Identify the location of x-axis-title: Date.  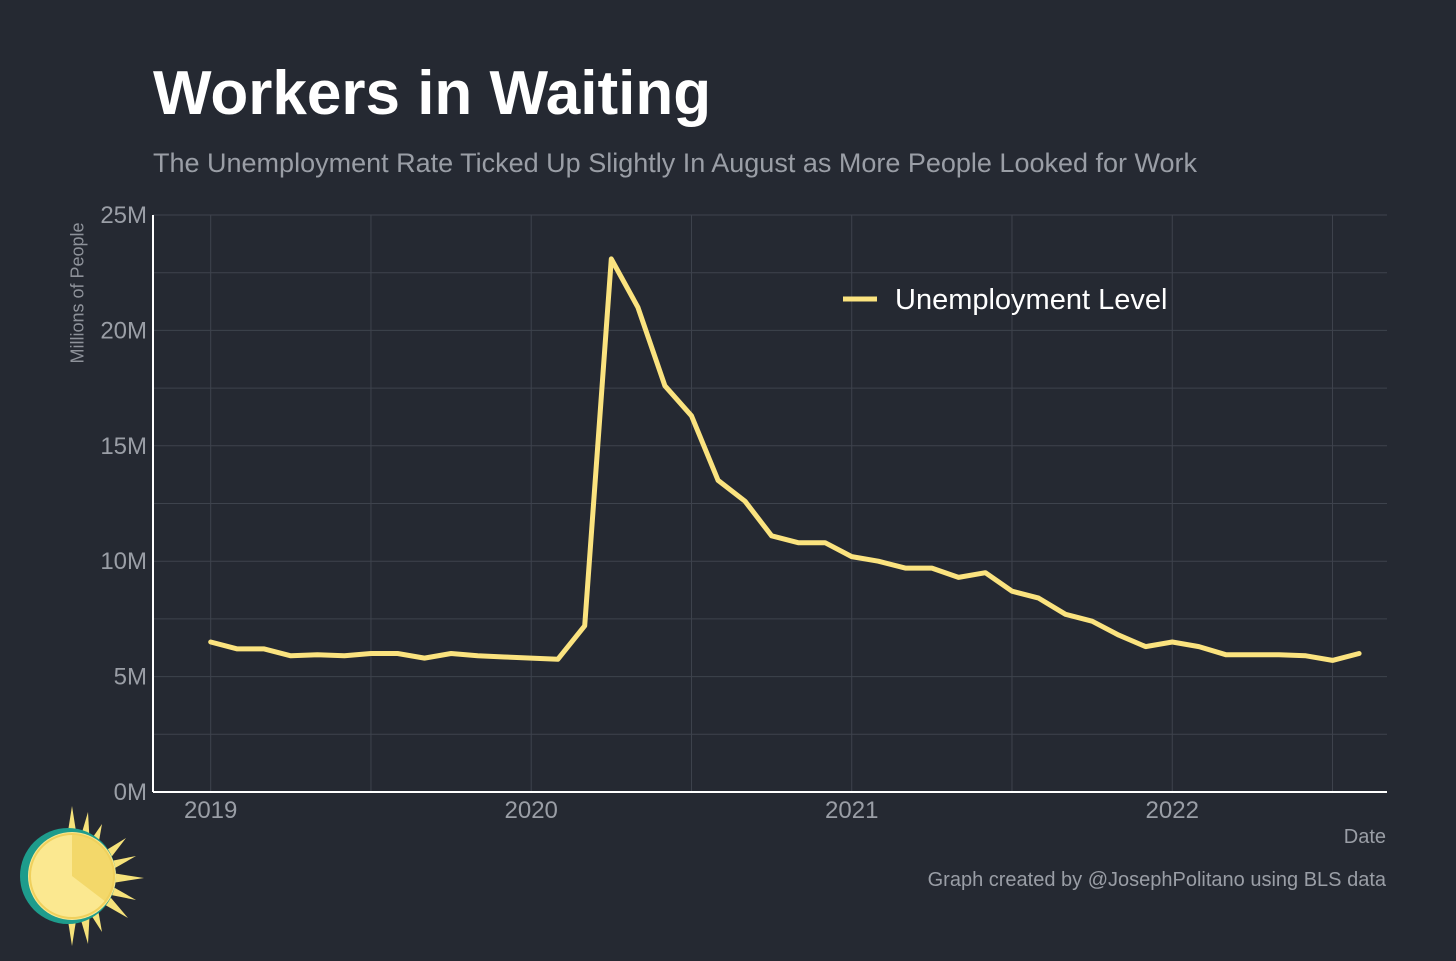
(1364, 837).